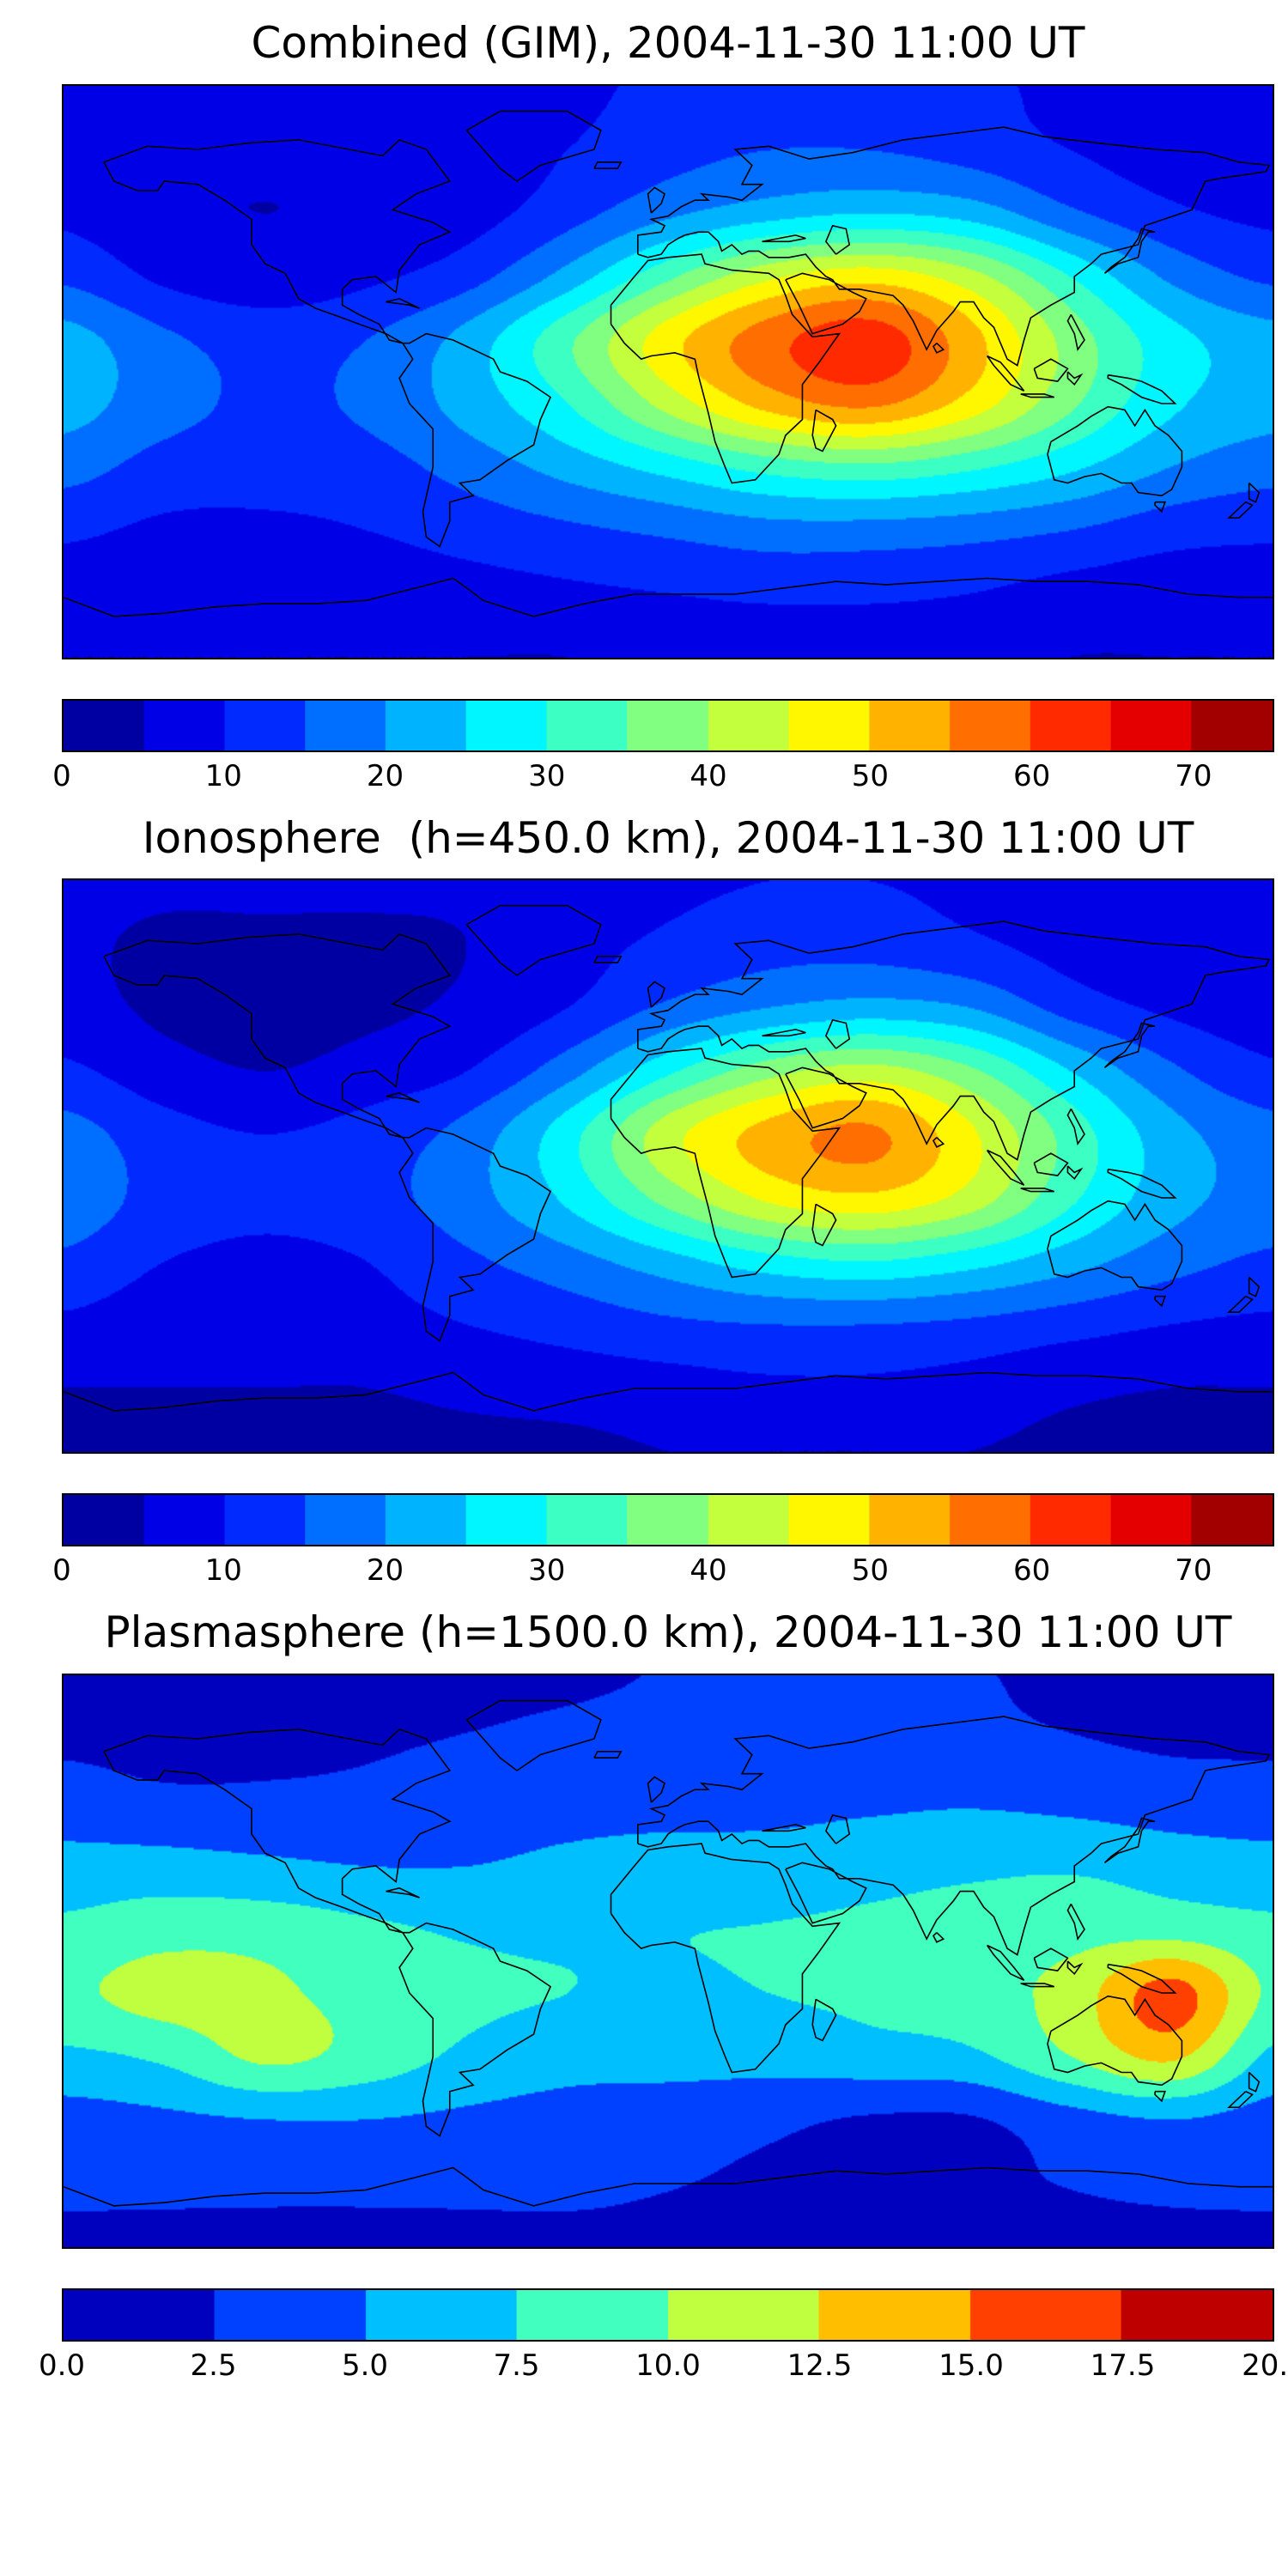 The width and height of the screenshot is (1288, 2576). What do you see at coordinates (213, 2365) in the screenshot?
I see `colorbar-tick-label: 2.5` at bounding box center [213, 2365].